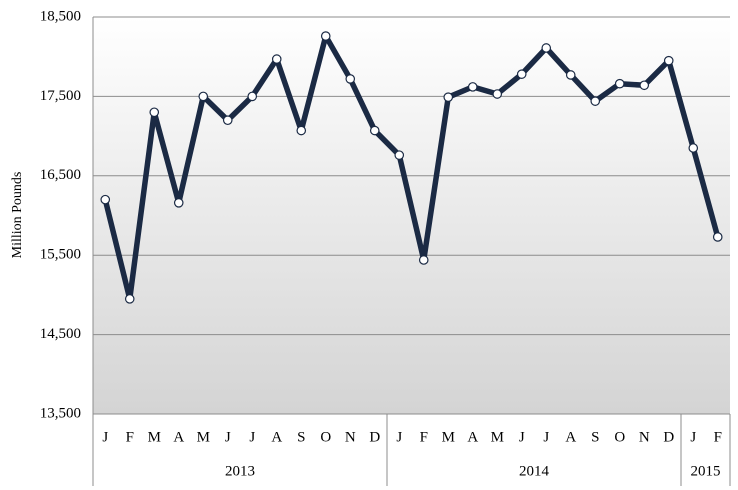 Image resolution: width=738 pixels, height=490 pixels. I want to click on x-group-label: 2014, so click(534, 471).